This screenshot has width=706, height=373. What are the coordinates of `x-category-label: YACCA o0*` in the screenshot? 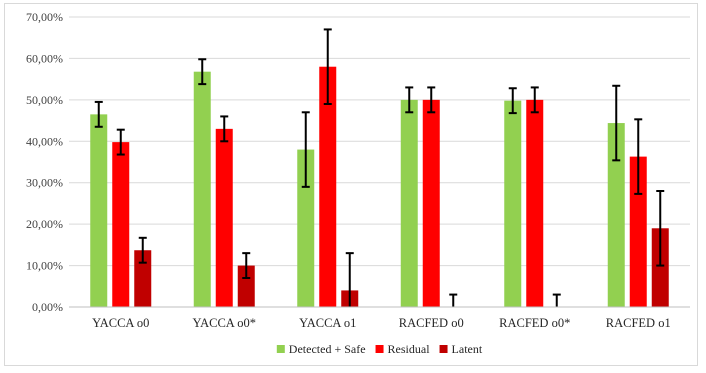 It's located at (224, 323).